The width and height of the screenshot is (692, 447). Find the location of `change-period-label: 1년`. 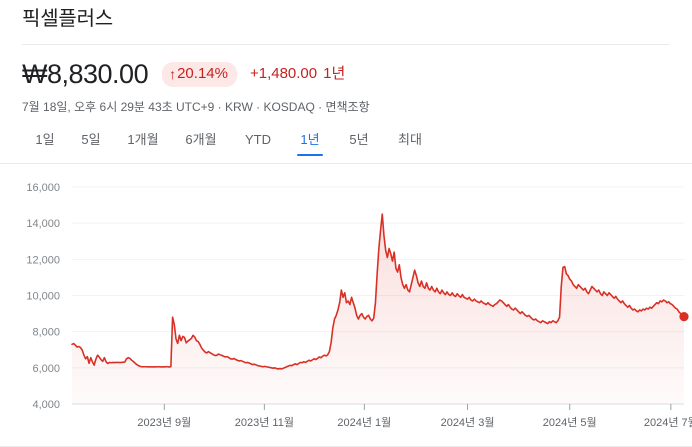

change-period-label: 1년 is located at coordinates (334, 73).